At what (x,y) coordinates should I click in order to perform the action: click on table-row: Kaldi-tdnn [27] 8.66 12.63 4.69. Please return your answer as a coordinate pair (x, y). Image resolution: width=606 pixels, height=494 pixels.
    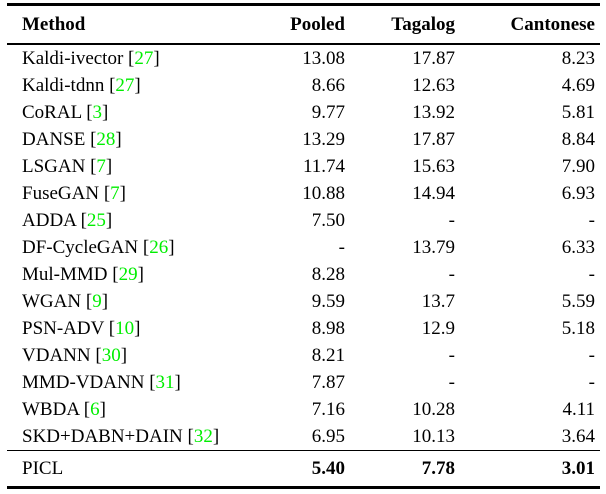
    Looking at the image, I should click on (303, 85).